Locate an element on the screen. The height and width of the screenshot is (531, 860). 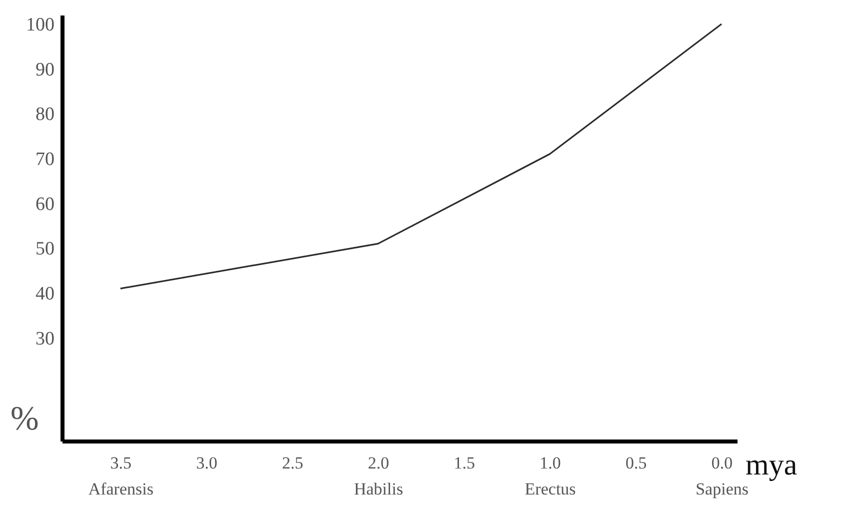
x-tick-label: 0.5 is located at coordinates (636, 463).